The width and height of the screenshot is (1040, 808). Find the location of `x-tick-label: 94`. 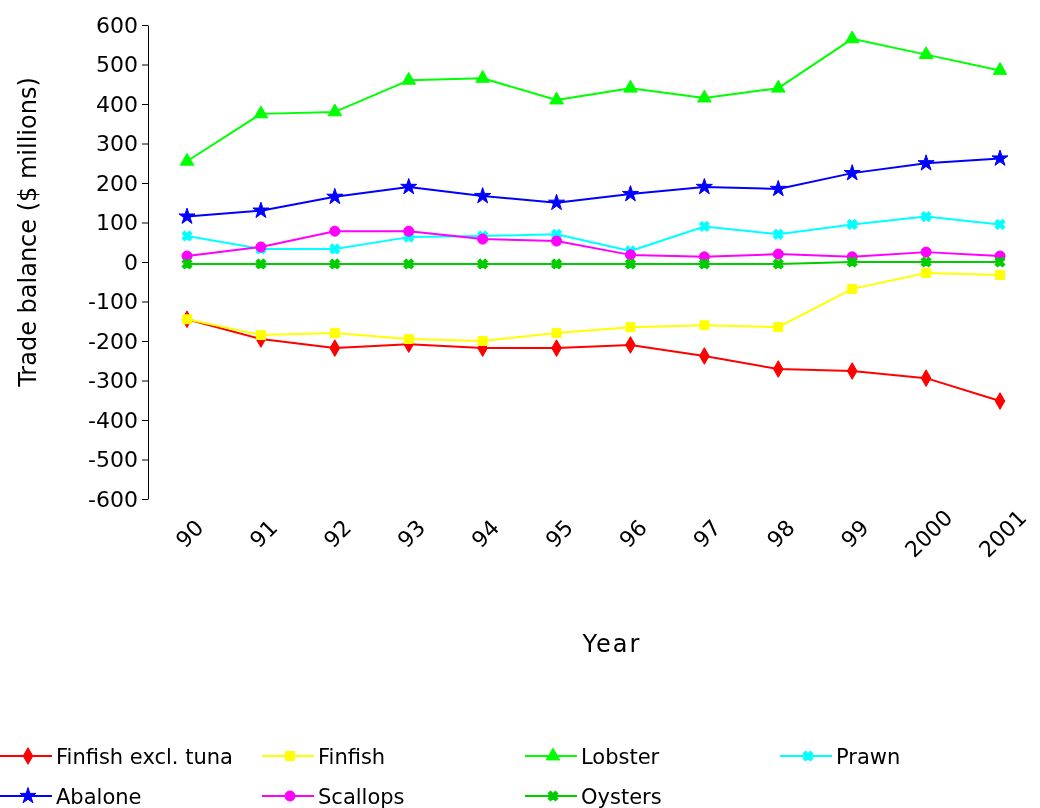

x-tick-label: 94 is located at coordinates (485, 533).